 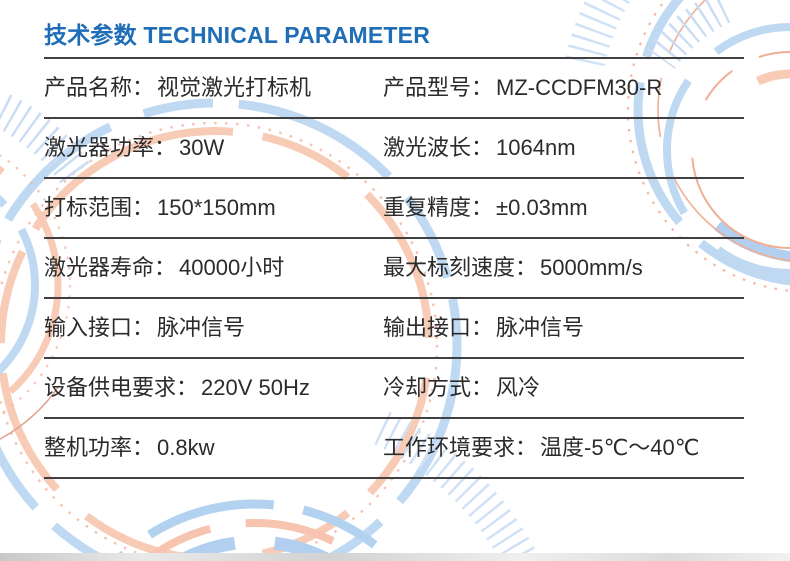 What do you see at coordinates (395, 557) in the screenshot?
I see `footer-strip` at bounding box center [395, 557].